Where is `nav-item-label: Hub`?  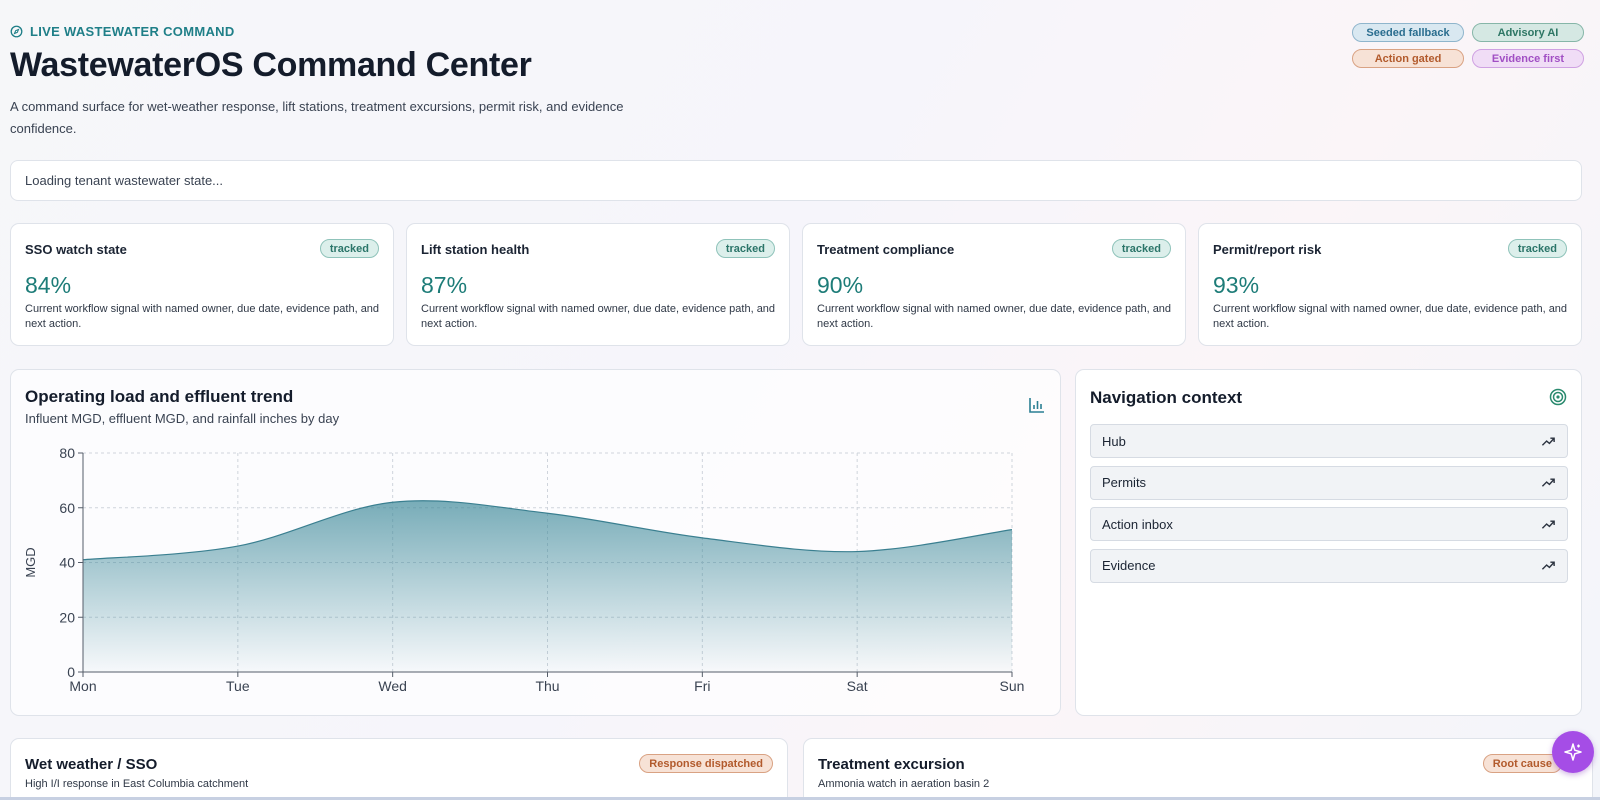 nav-item-label: Hub is located at coordinates (1114, 441).